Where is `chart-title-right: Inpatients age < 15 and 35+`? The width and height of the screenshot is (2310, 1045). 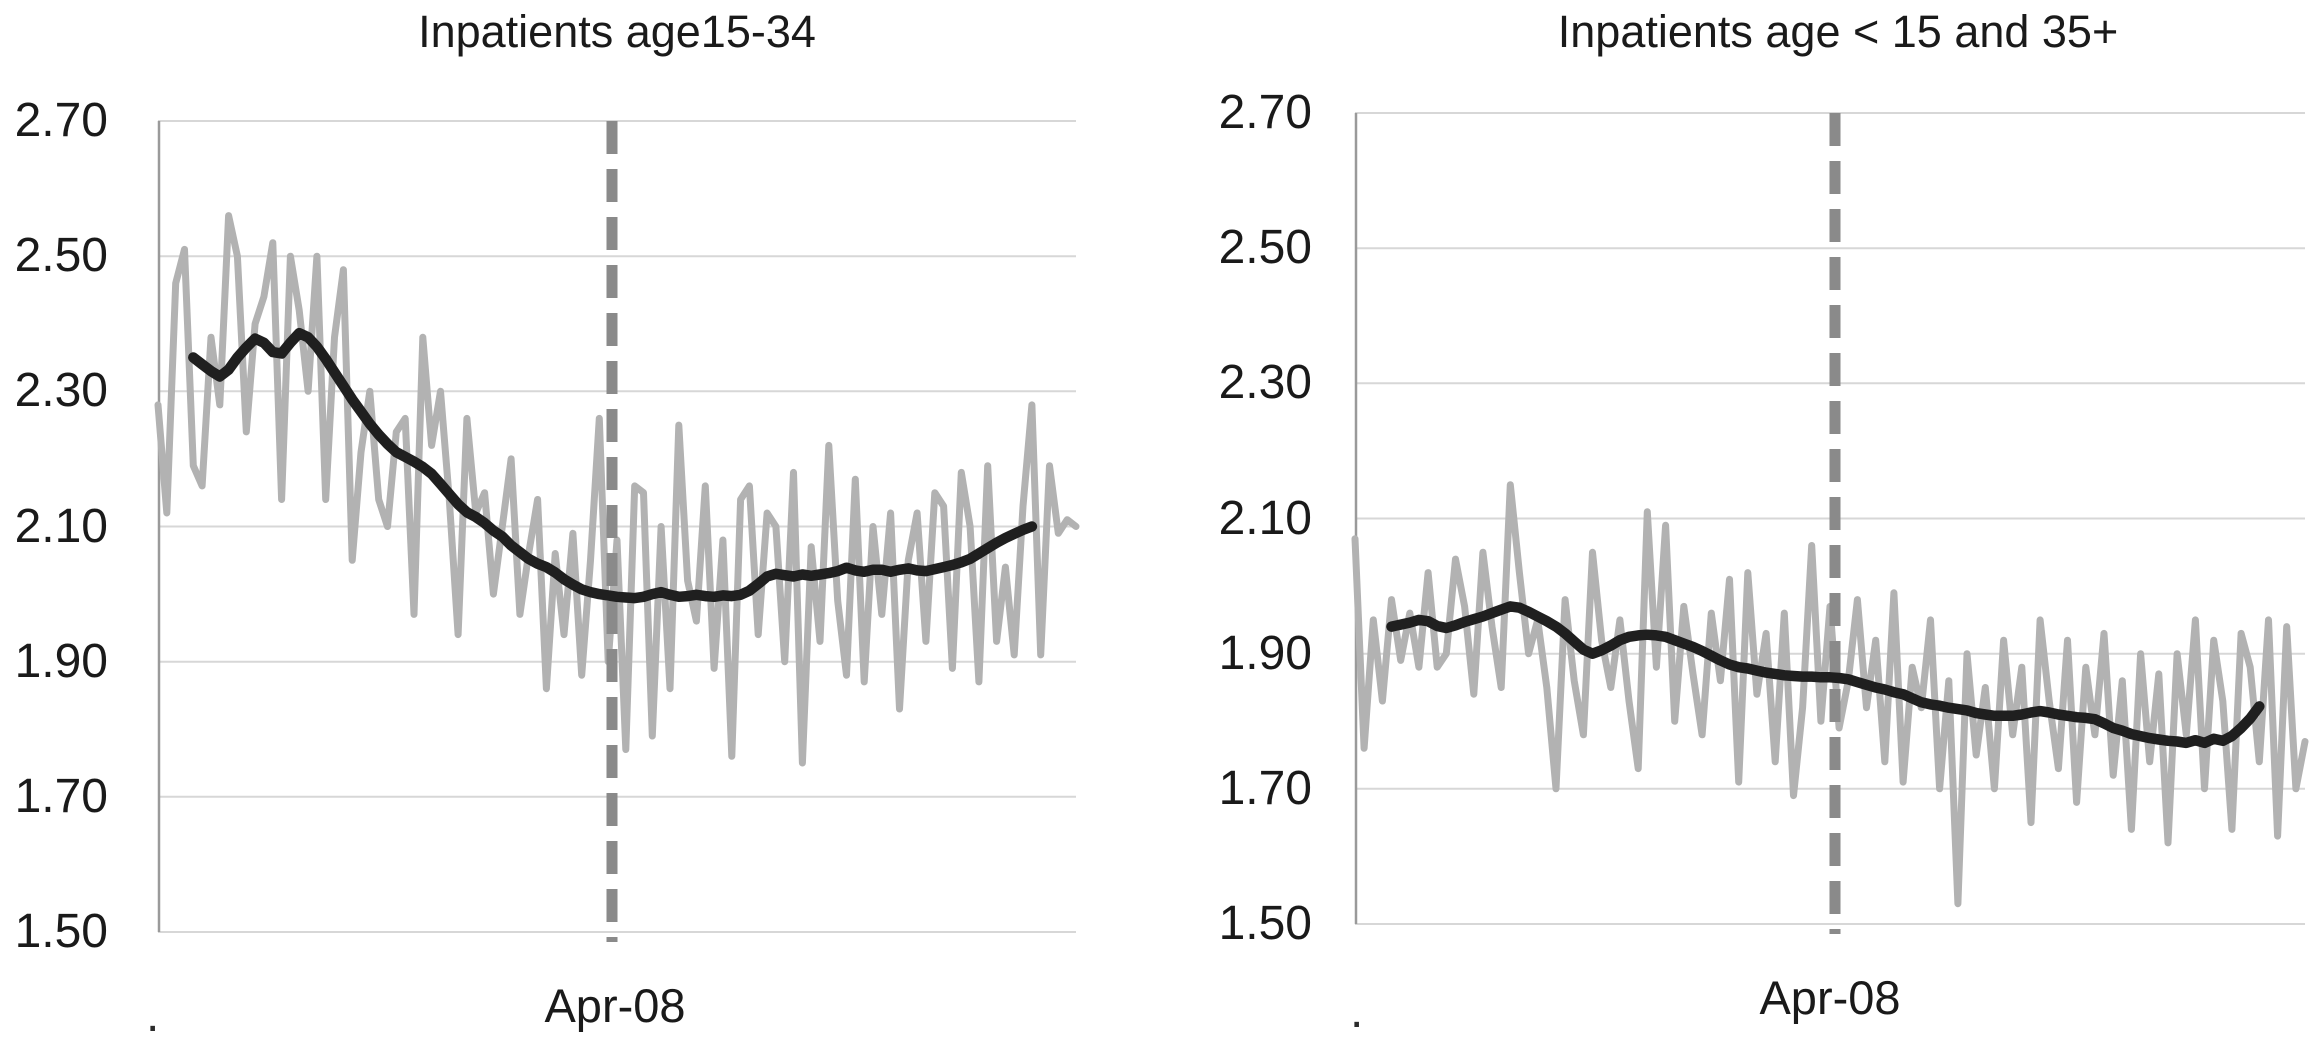 chart-title-right: Inpatients age < 15 and 35+ is located at coordinates (1838, 31).